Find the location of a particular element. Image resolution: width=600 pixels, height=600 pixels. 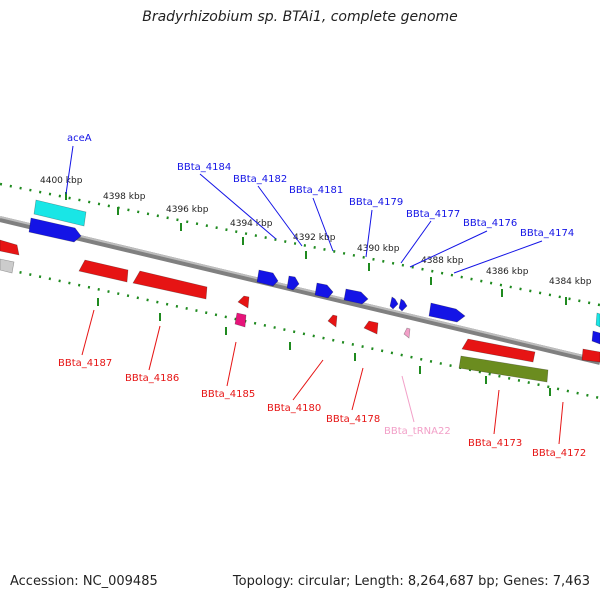

tick-label: 4386 kbp is located at coordinates (507, 272).